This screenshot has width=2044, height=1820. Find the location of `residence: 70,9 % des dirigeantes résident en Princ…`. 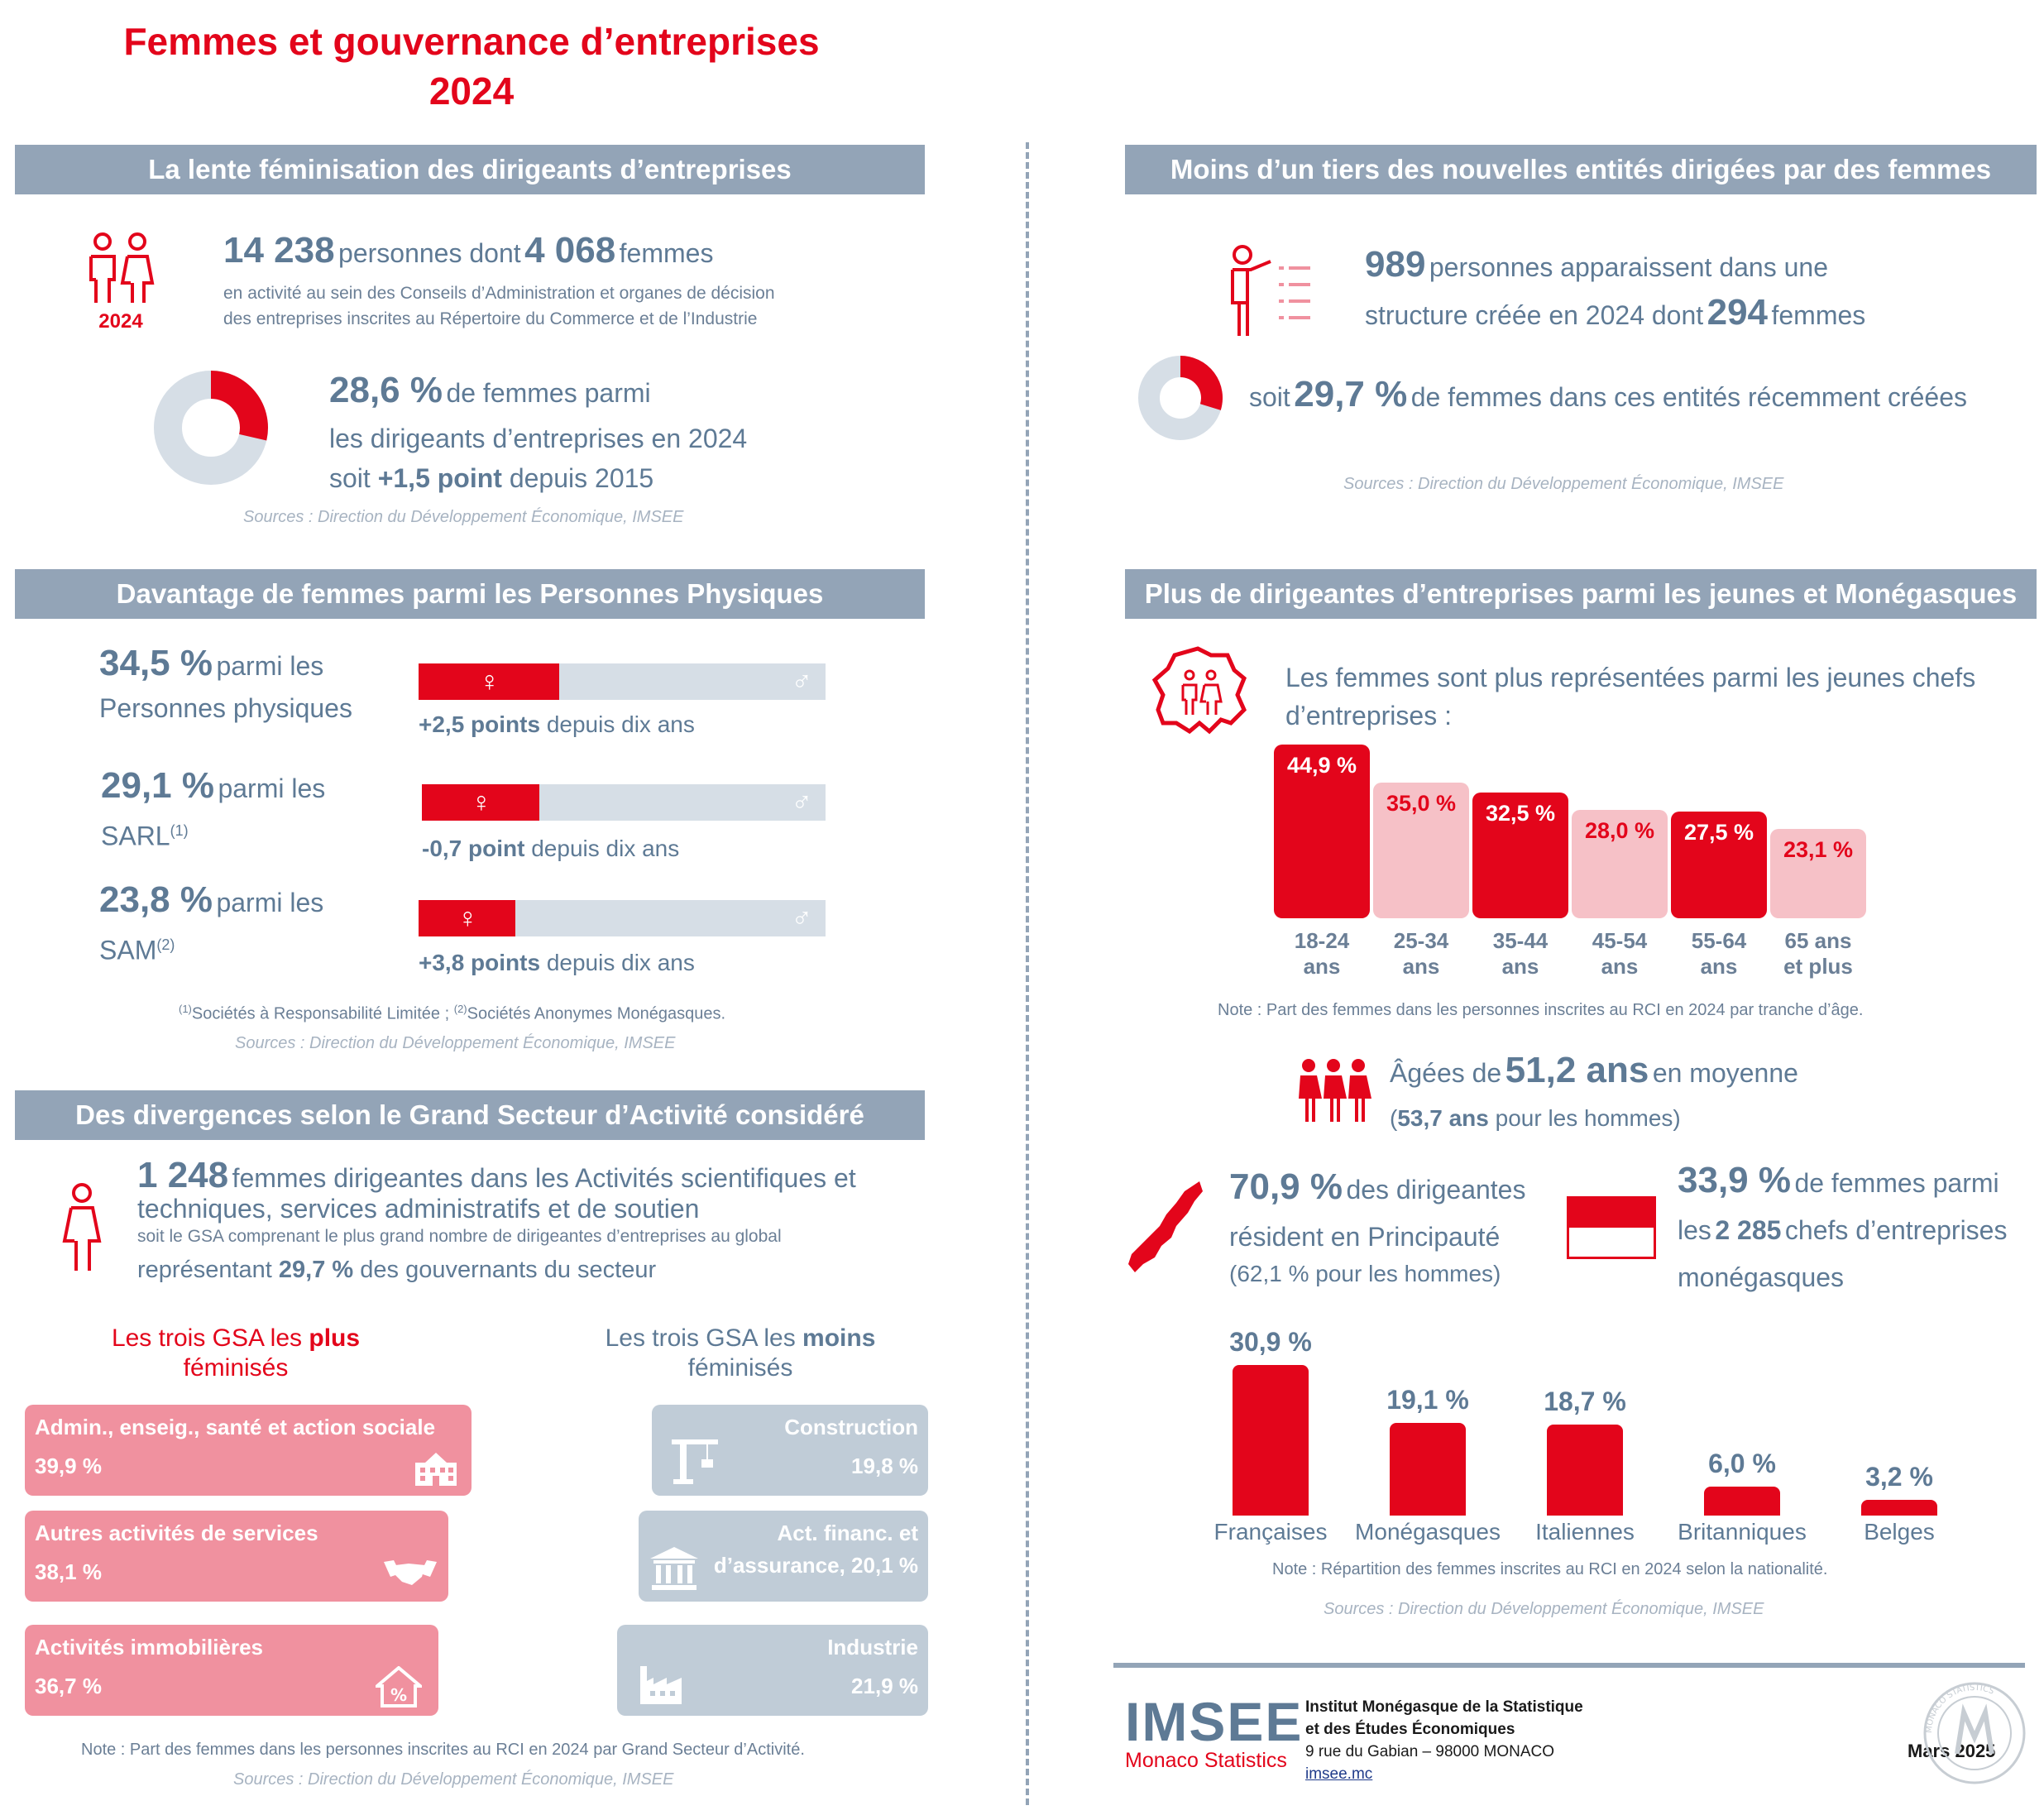

residence: 70,9 % des dirigeantes résident en Princ… is located at coordinates (1377, 1228).